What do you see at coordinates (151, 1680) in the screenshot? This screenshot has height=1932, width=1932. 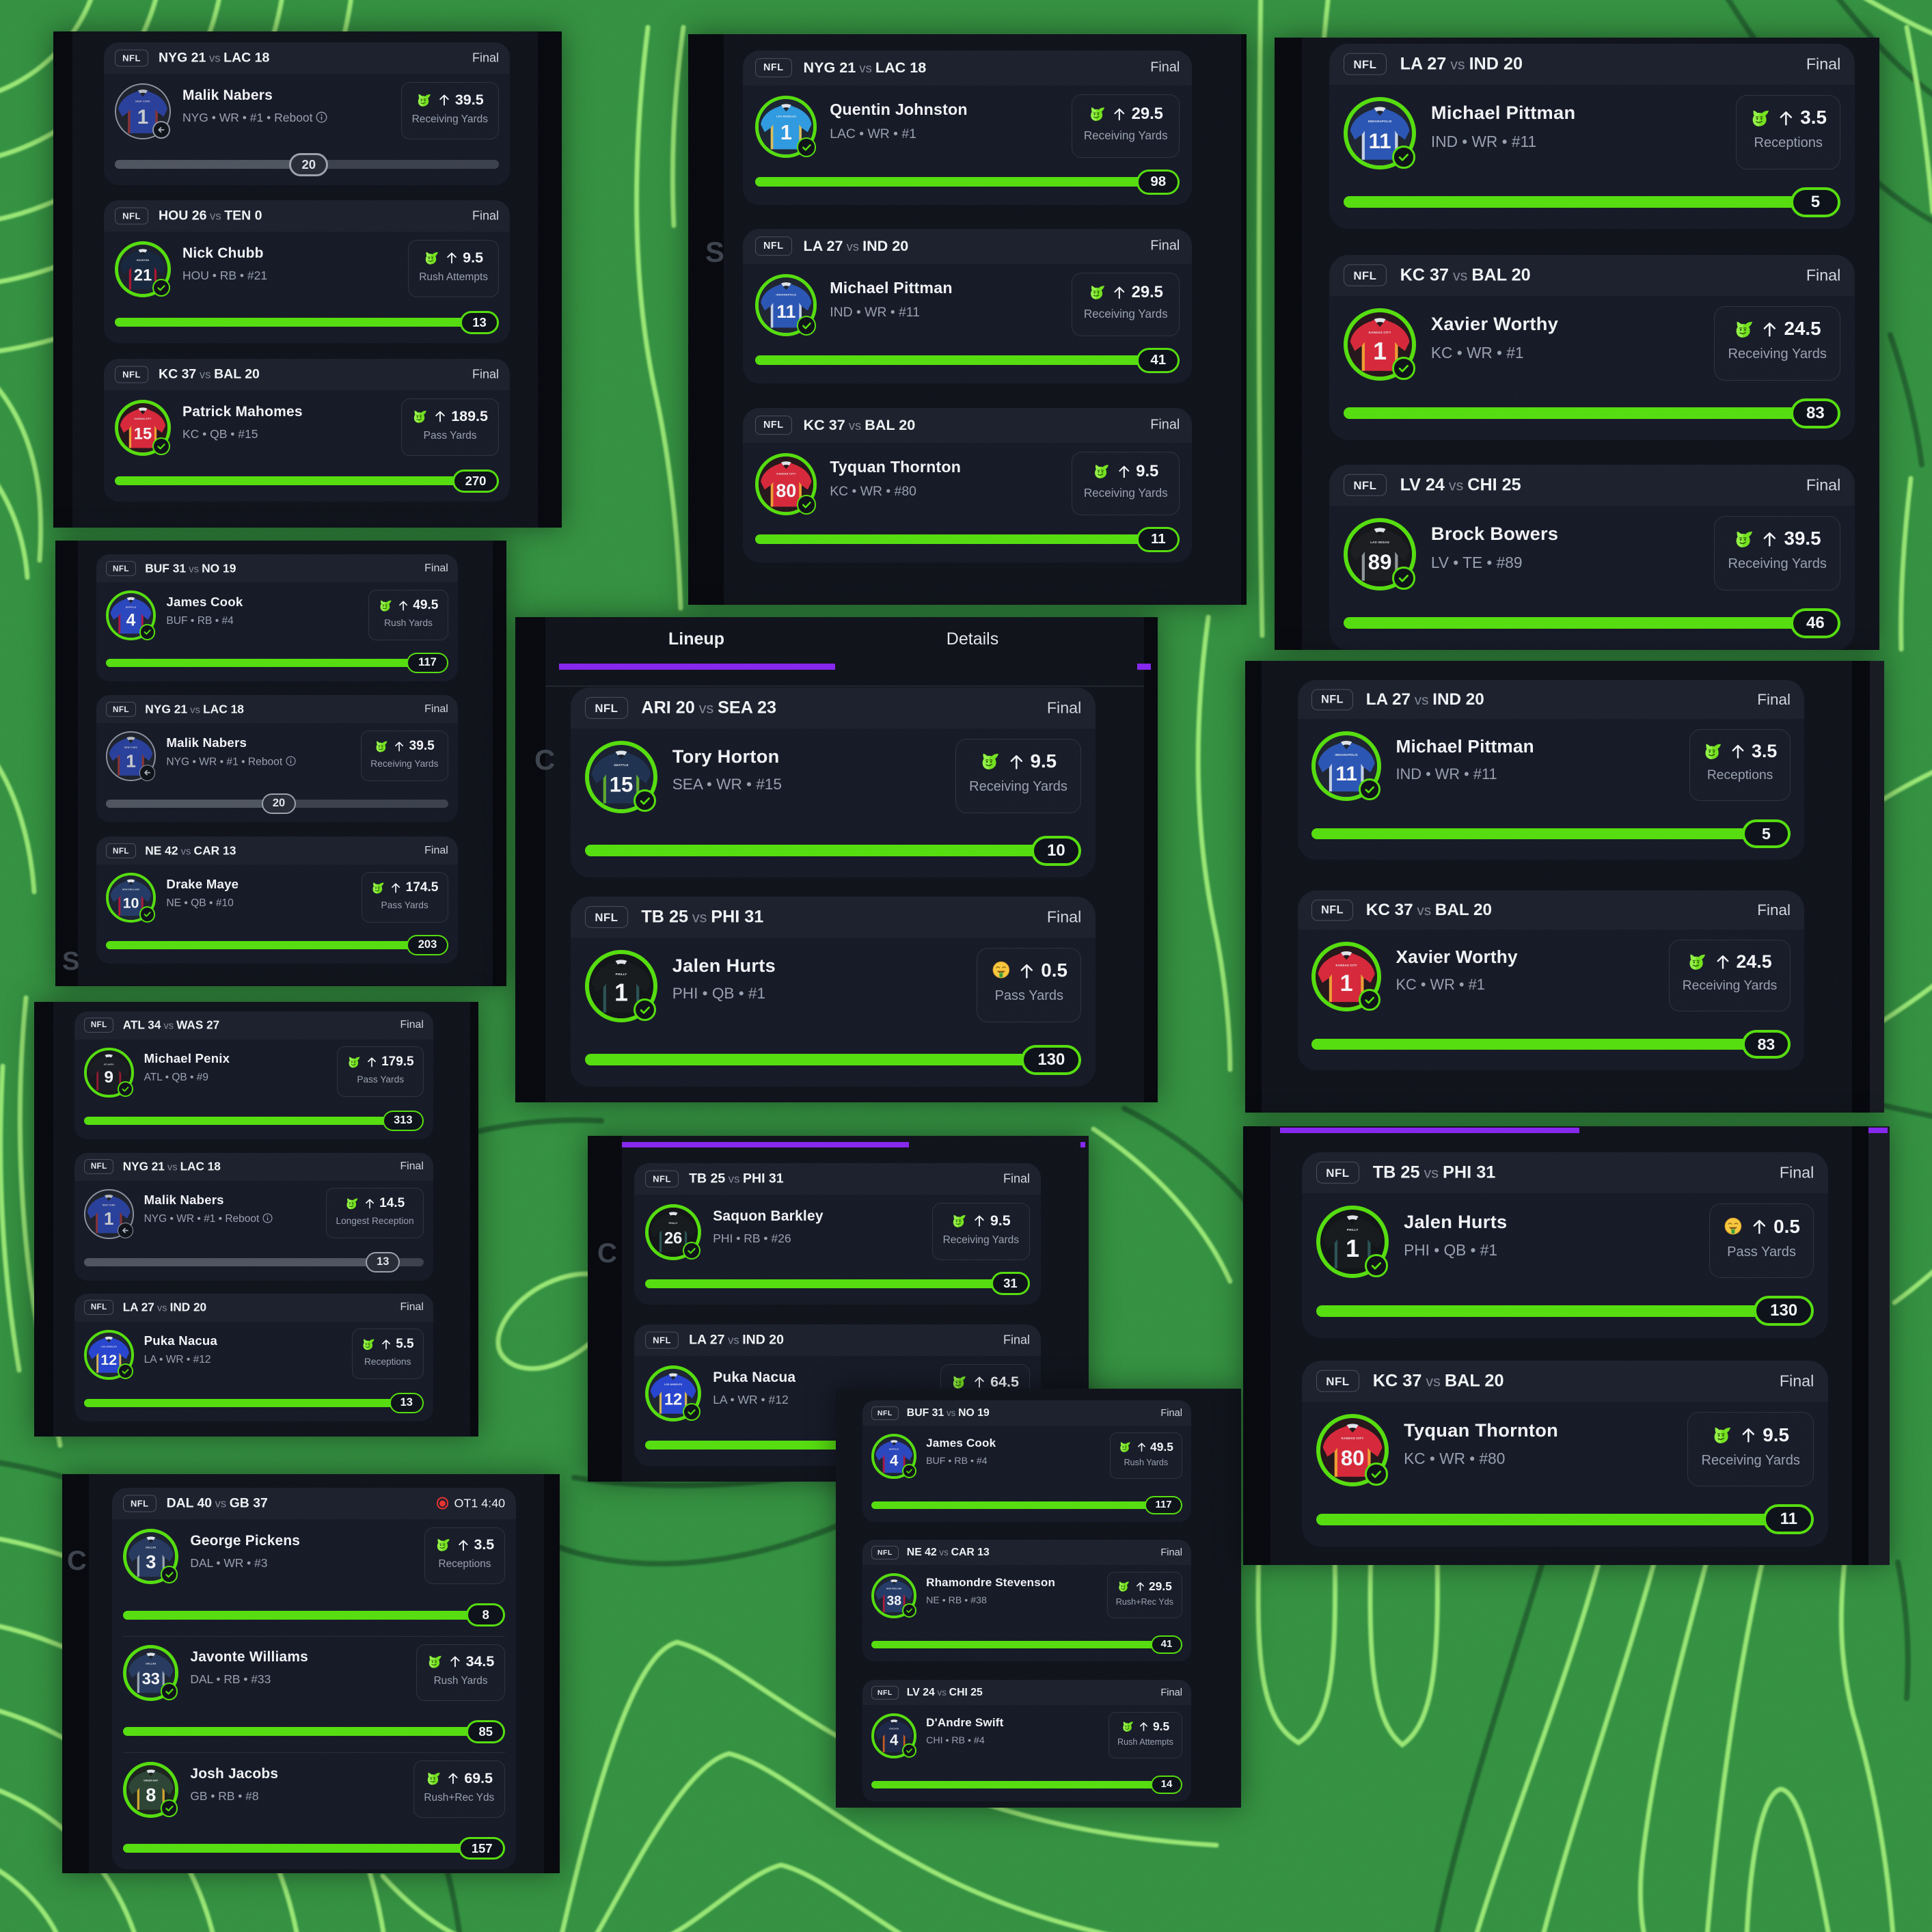 I see `svg-text: 33` at bounding box center [151, 1680].